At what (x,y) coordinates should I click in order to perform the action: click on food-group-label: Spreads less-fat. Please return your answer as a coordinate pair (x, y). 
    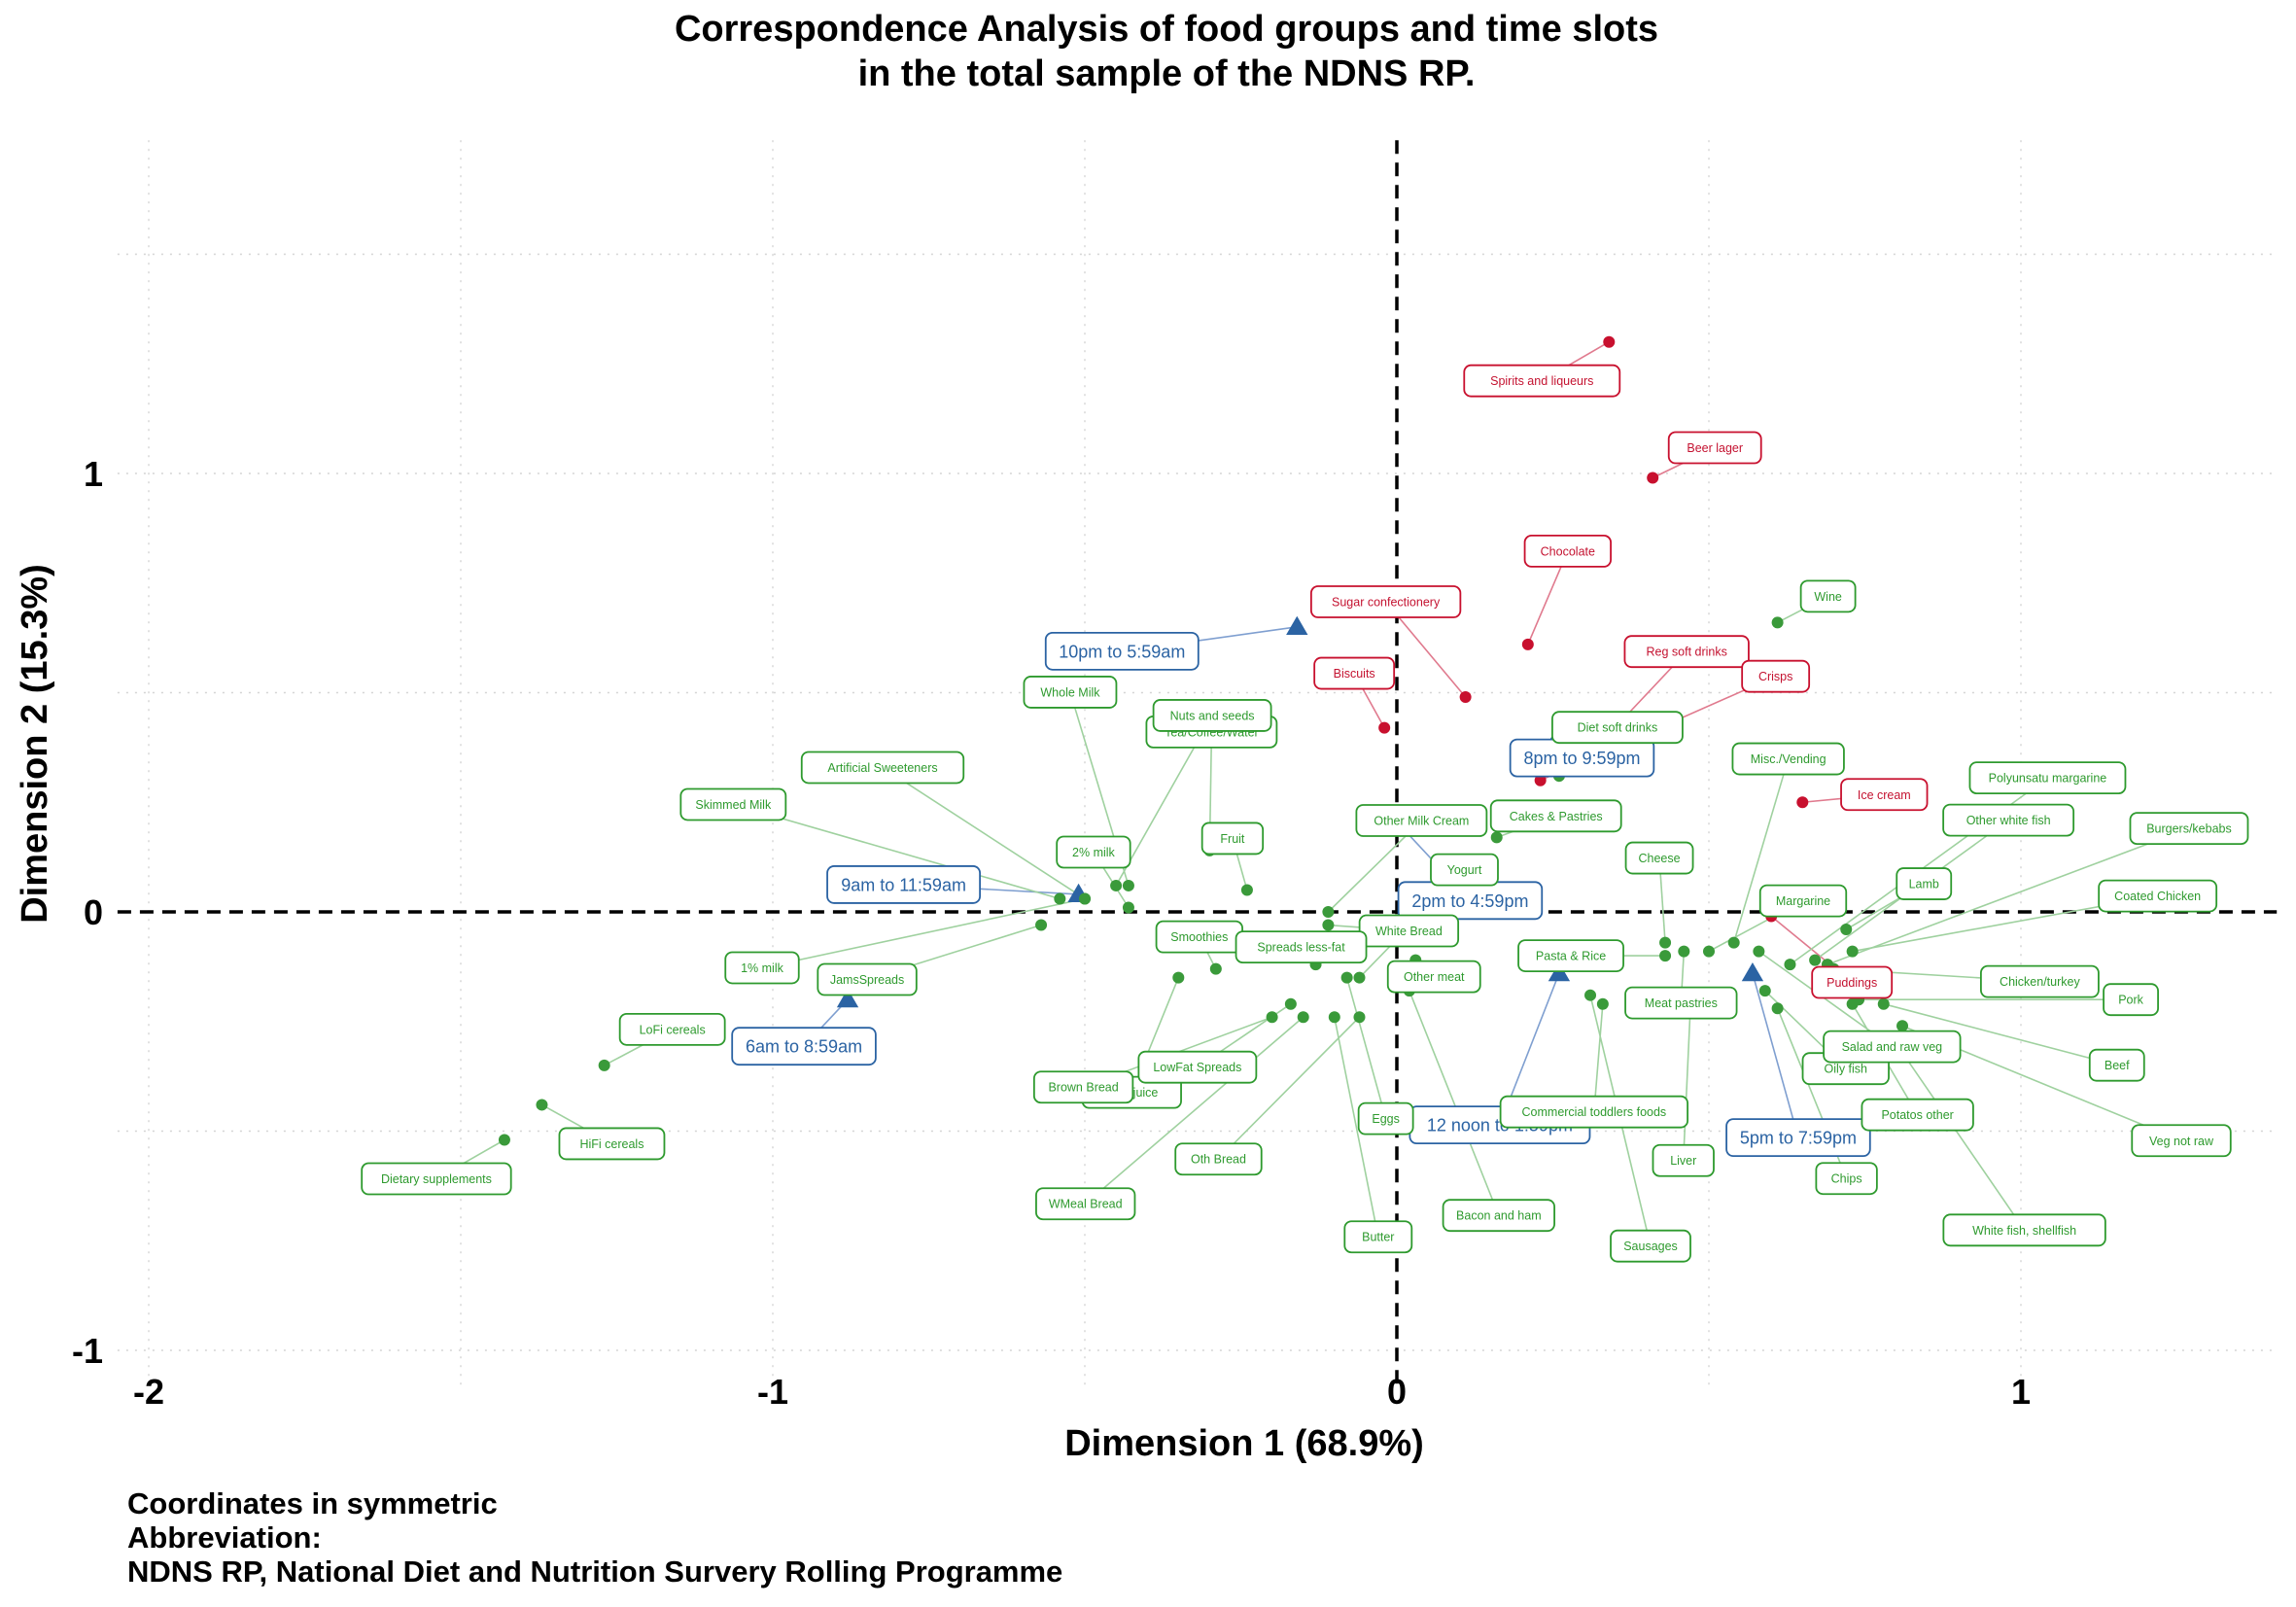
    Looking at the image, I should click on (1301, 947).